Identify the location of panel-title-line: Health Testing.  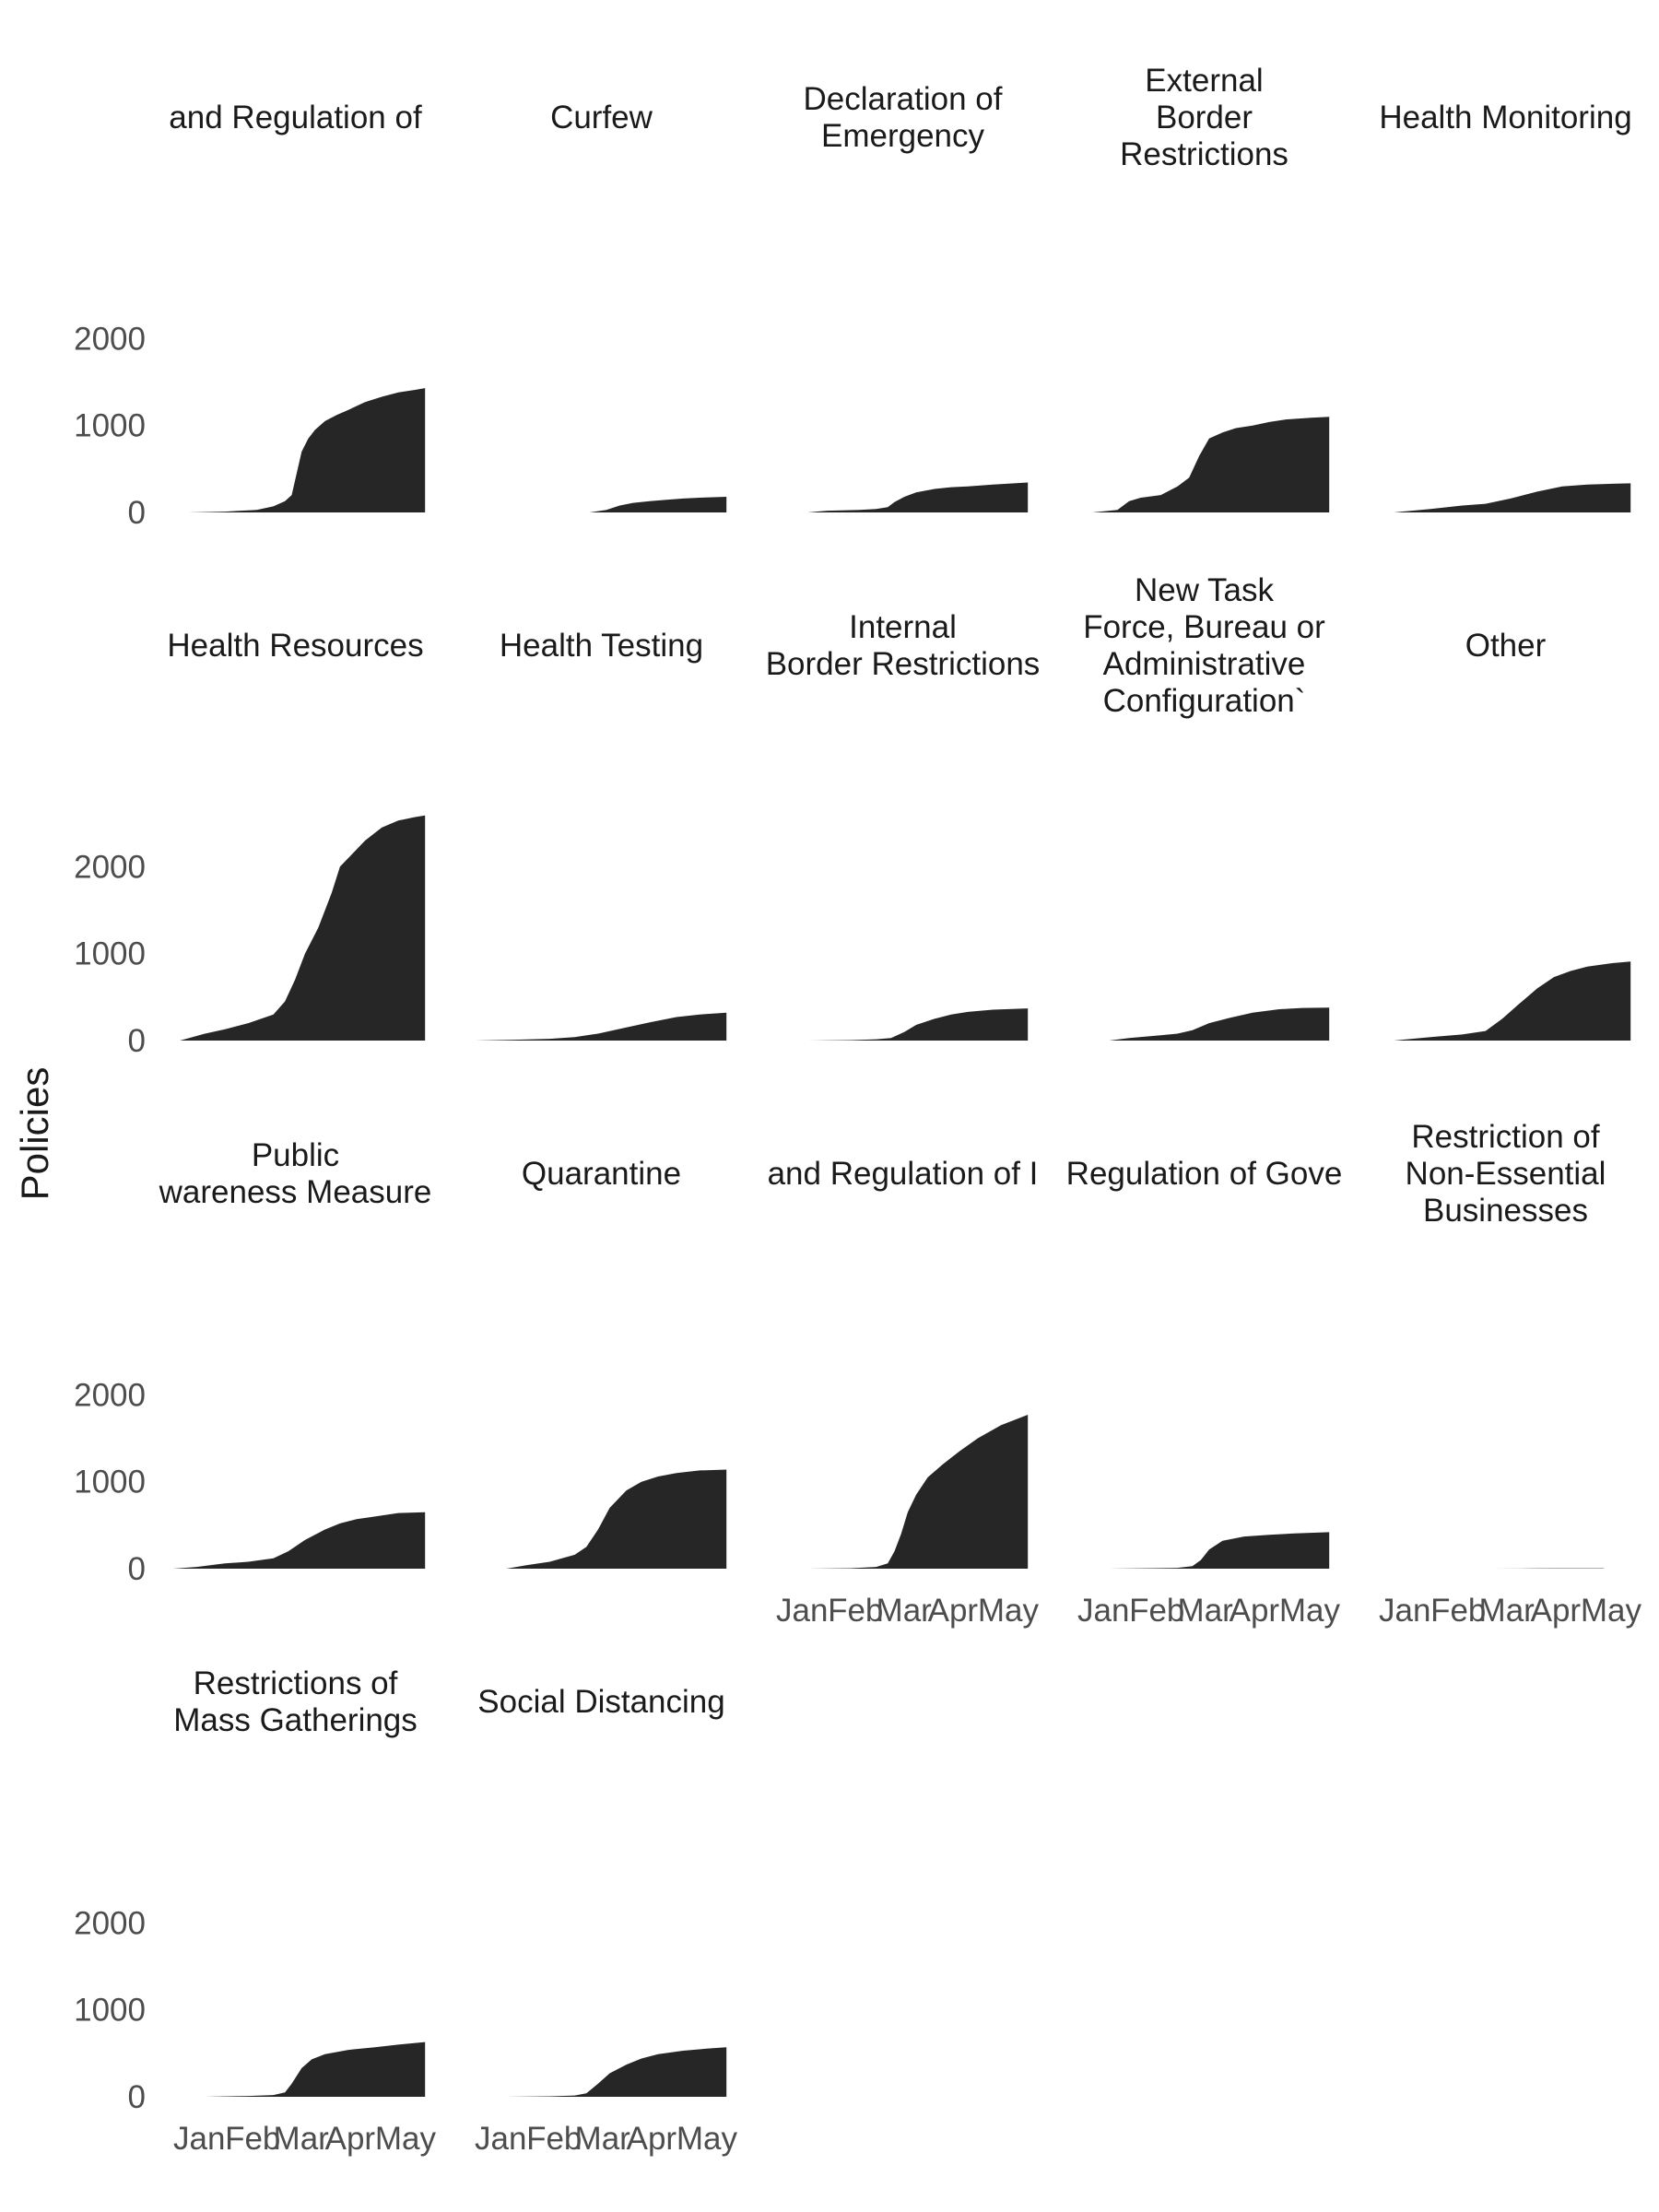
(601, 646).